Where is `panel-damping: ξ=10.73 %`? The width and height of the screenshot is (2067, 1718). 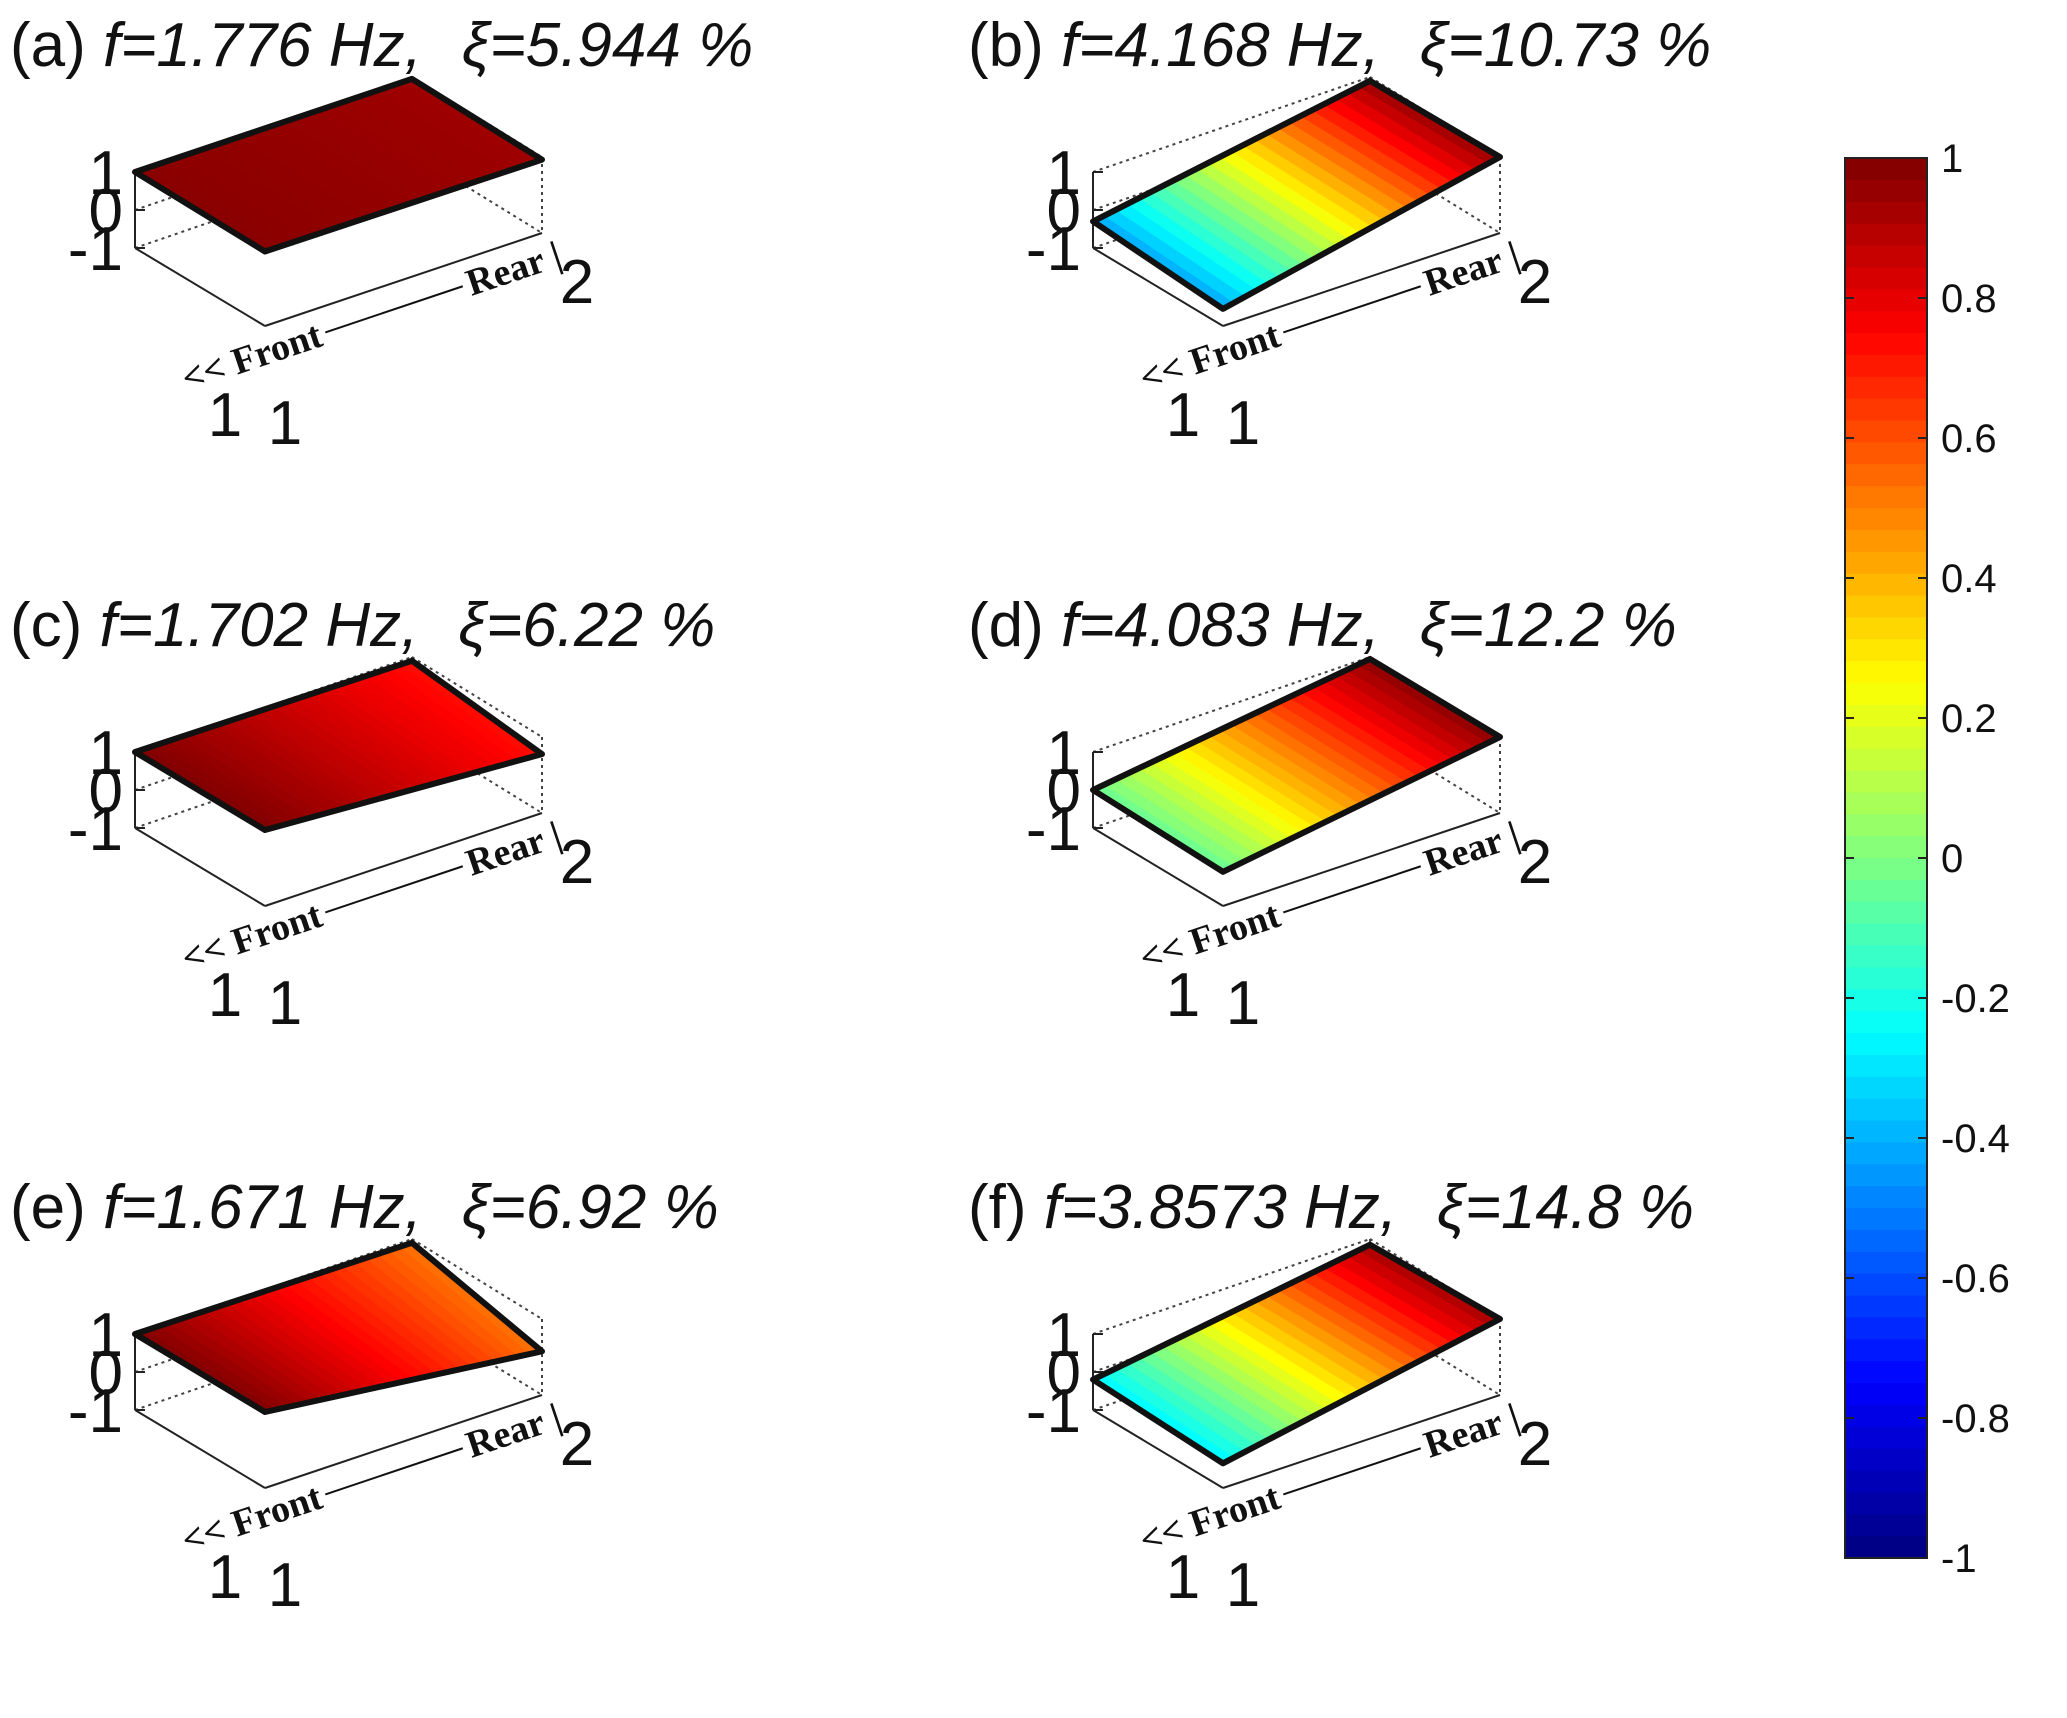
panel-damping: ξ=10.73 % is located at coordinates (1565, 45).